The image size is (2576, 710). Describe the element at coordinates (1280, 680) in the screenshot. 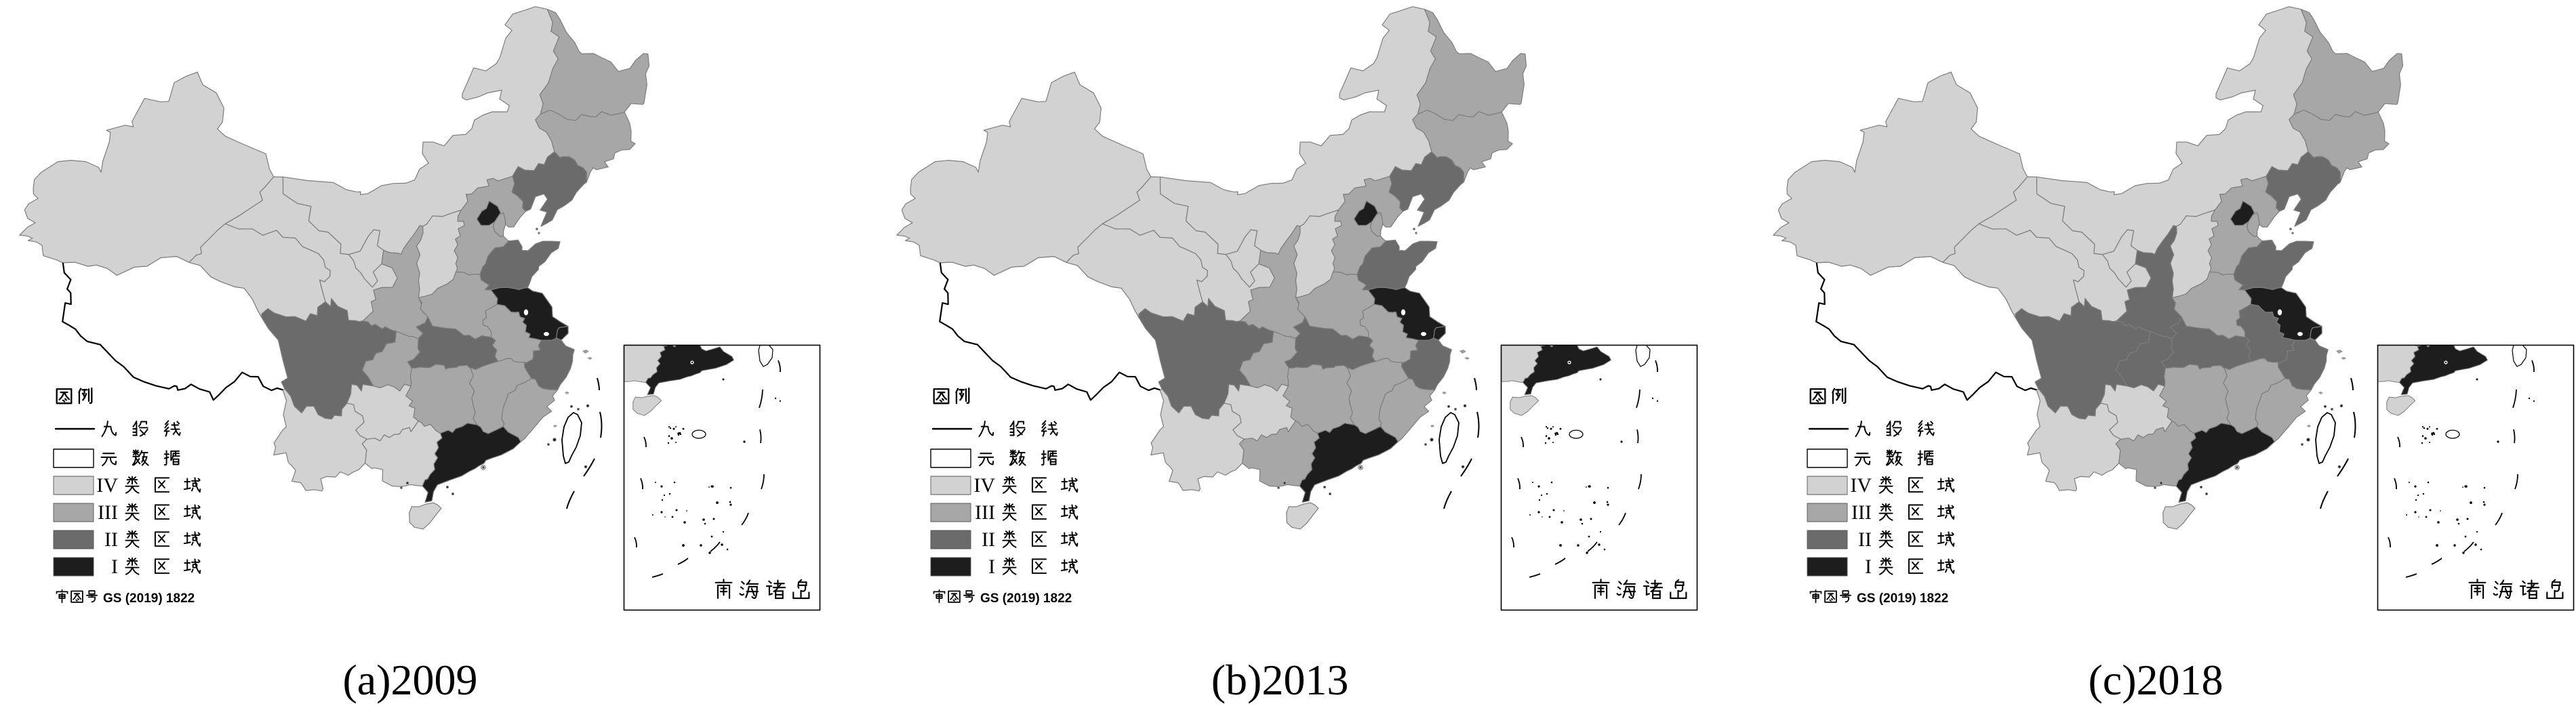

I see `svg-text: (b)2013` at that location.